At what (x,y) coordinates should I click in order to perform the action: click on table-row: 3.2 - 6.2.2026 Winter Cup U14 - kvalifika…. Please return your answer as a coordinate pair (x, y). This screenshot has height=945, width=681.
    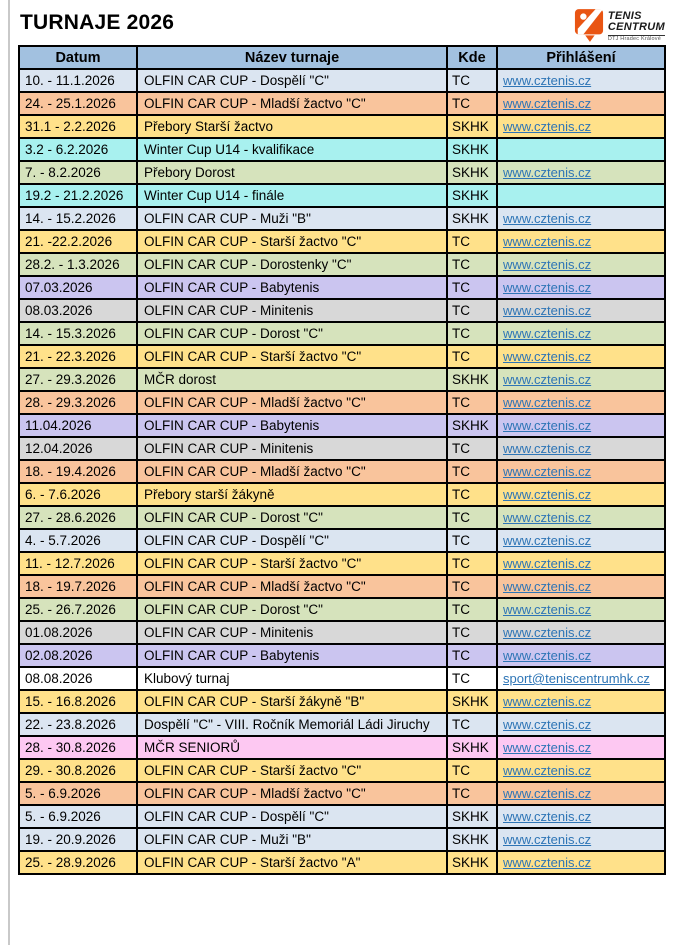
    Looking at the image, I should click on (342, 149).